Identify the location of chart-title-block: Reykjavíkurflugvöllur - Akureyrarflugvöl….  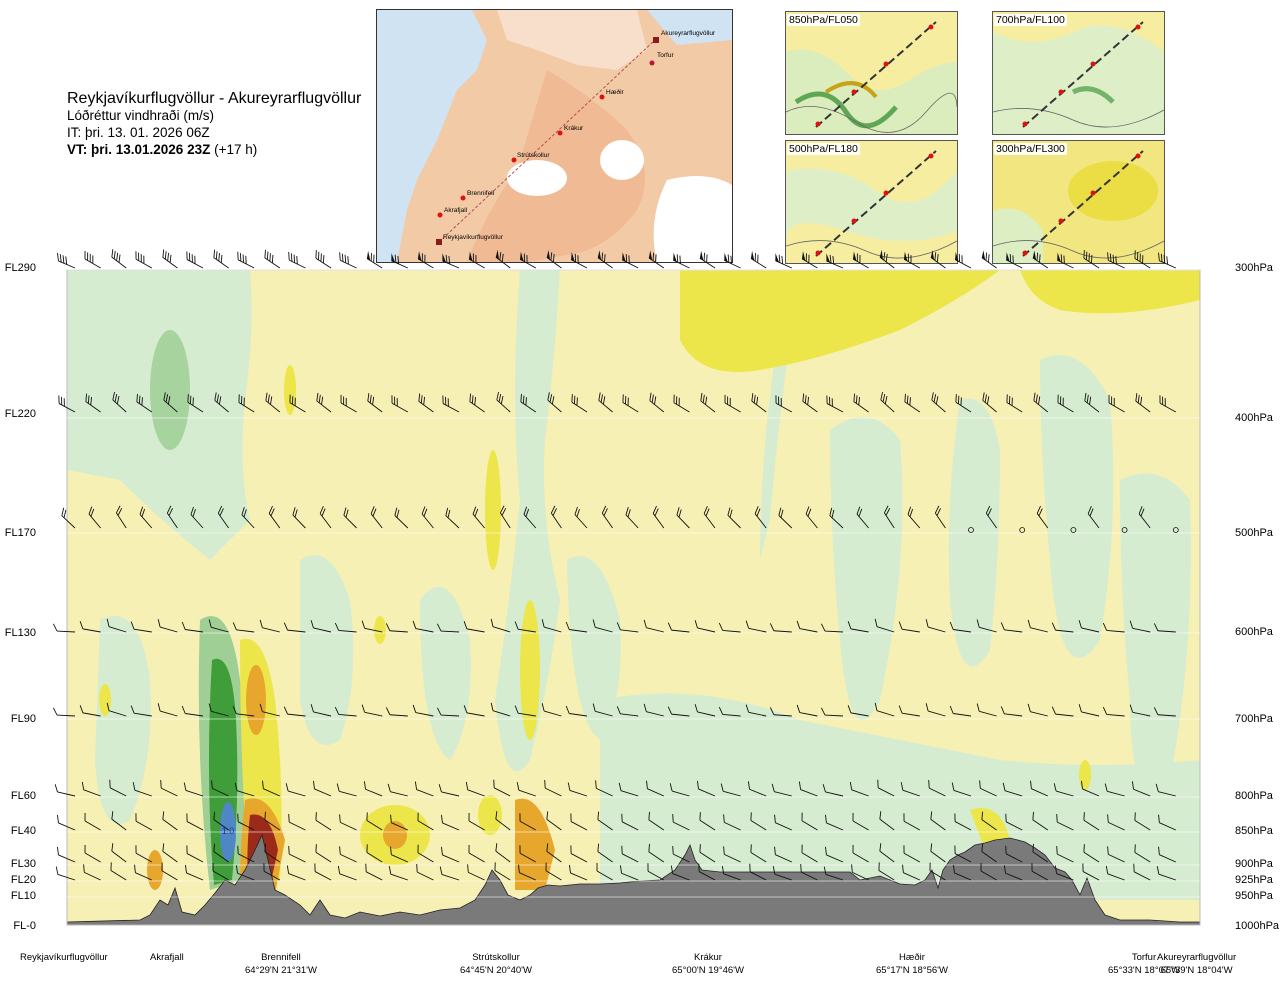
(214, 124).